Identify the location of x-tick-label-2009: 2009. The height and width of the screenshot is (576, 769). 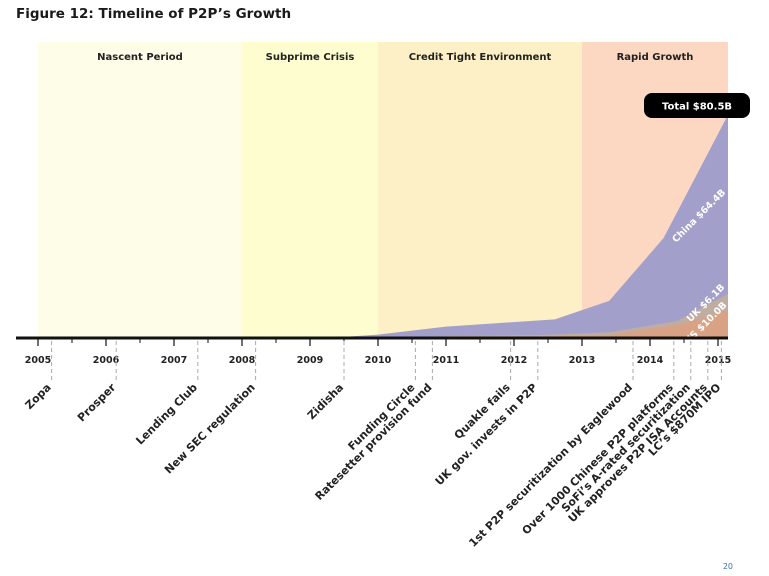
(310, 360).